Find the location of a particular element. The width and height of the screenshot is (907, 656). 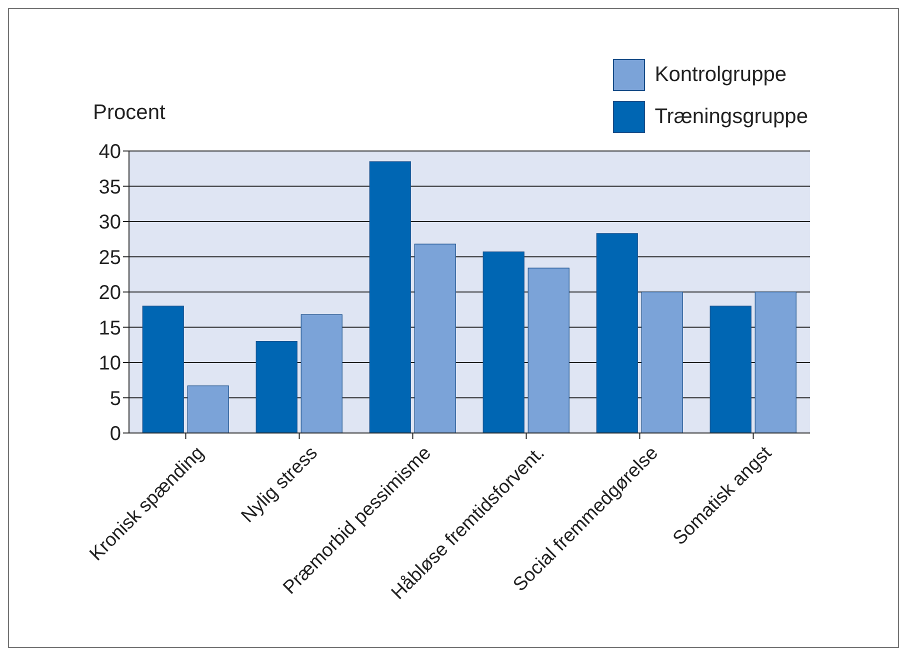

y-tick-label: 20 is located at coordinates (109, 293).